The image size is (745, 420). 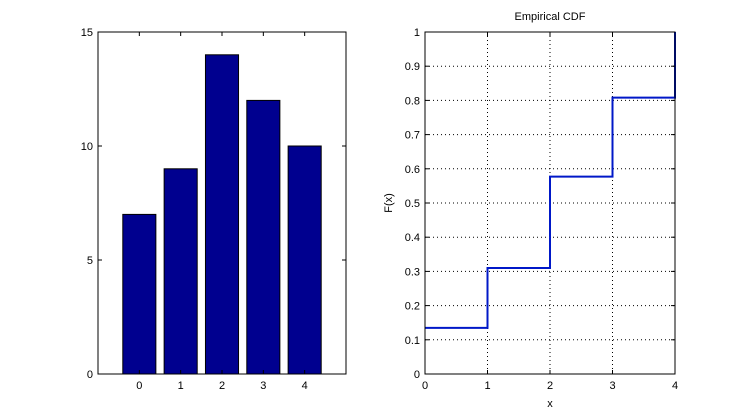 I want to click on y-tick-label: 1, so click(x=417, y=33).